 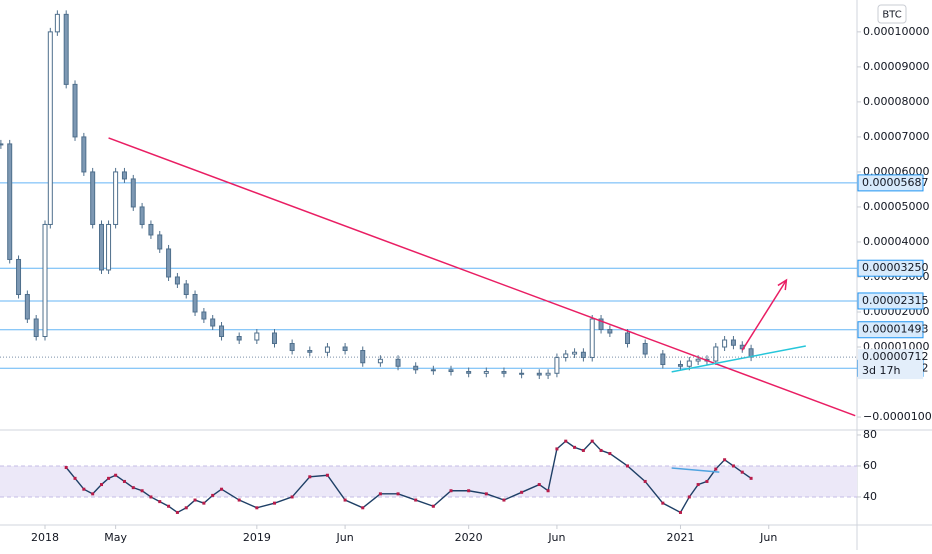 I want to click on level-label: 0.00005687, so click(x=895, y=182).